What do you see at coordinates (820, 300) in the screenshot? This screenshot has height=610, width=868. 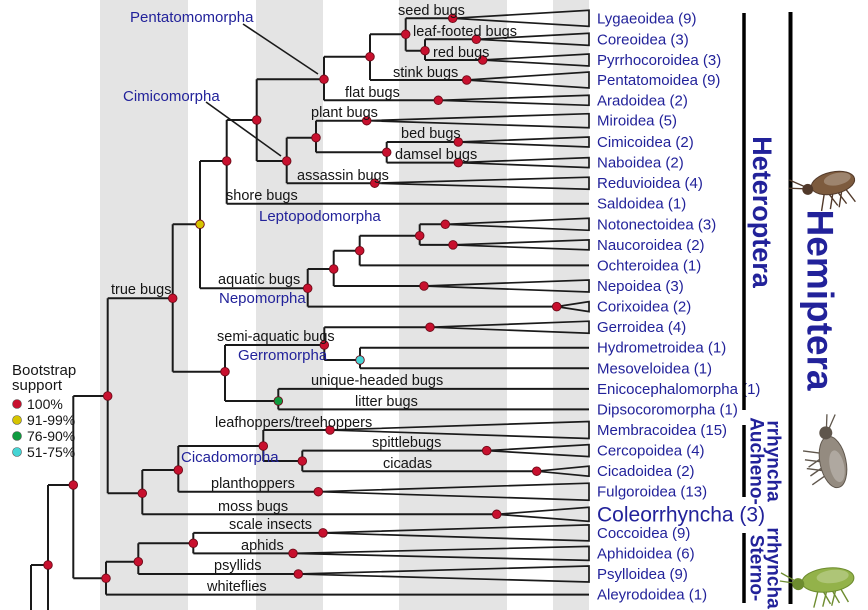 I see `hemiptera-label: Hemiptera` at bounding box center [820, 300].